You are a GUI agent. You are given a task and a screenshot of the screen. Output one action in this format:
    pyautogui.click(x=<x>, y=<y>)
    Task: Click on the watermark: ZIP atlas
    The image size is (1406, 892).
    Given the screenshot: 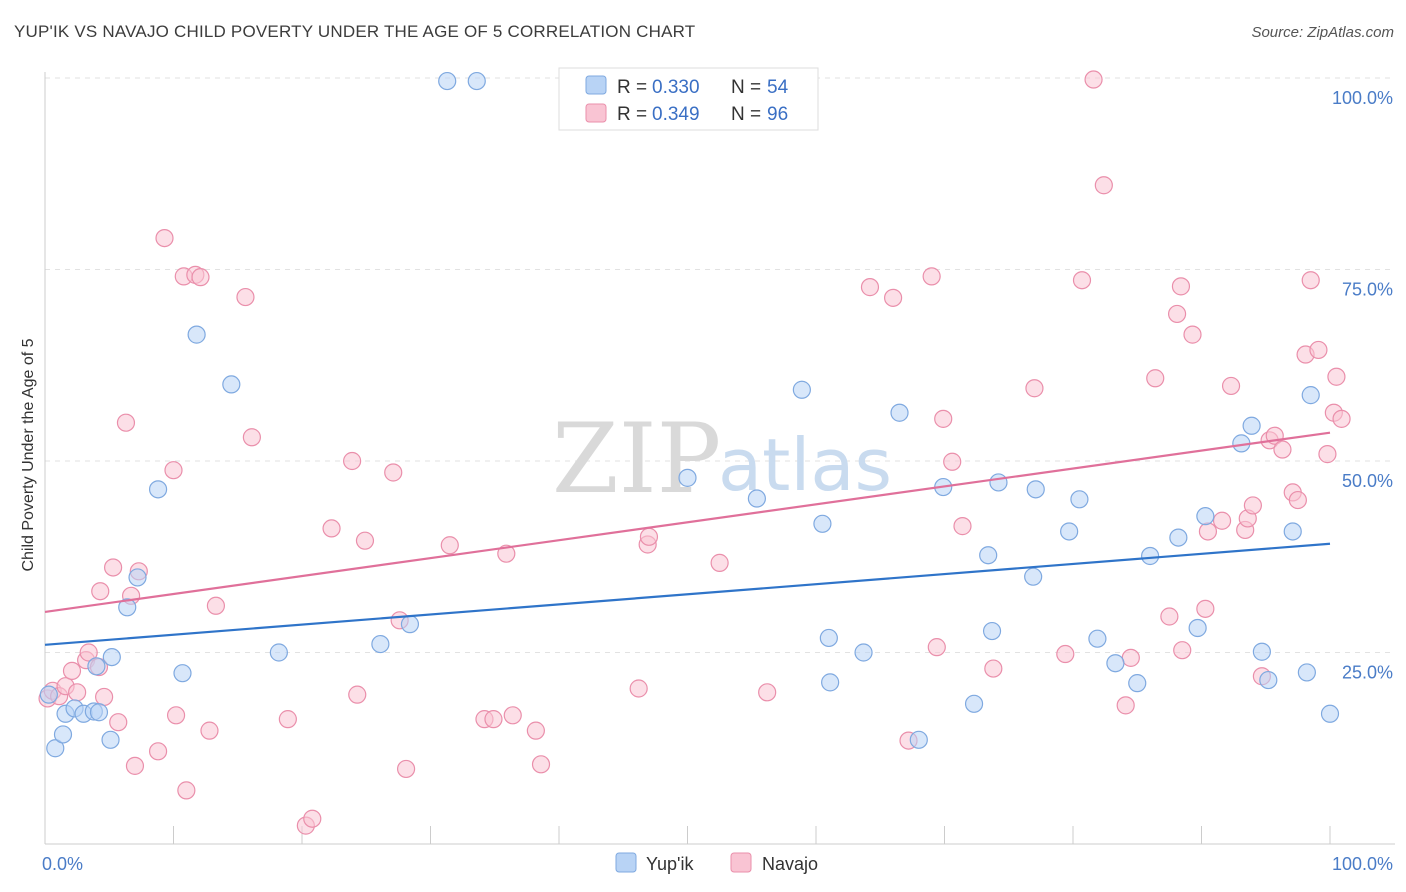 What is the action you would take?
    pyautogui.click(x=722, y=459)
    